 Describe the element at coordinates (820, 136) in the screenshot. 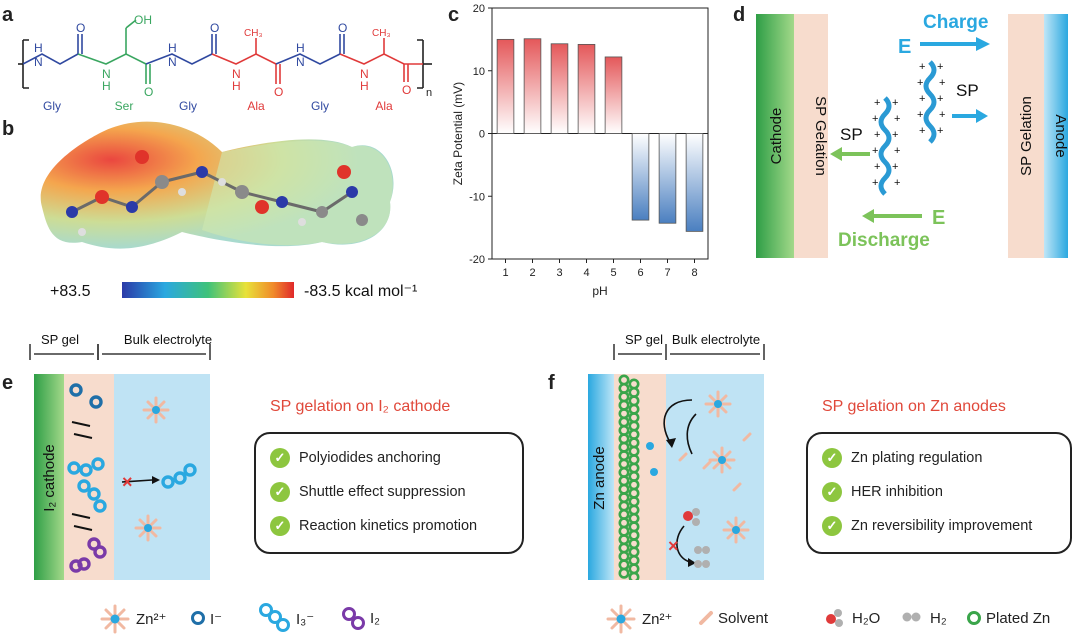

I see `gelation-label-left: SP Gelation` at that location.